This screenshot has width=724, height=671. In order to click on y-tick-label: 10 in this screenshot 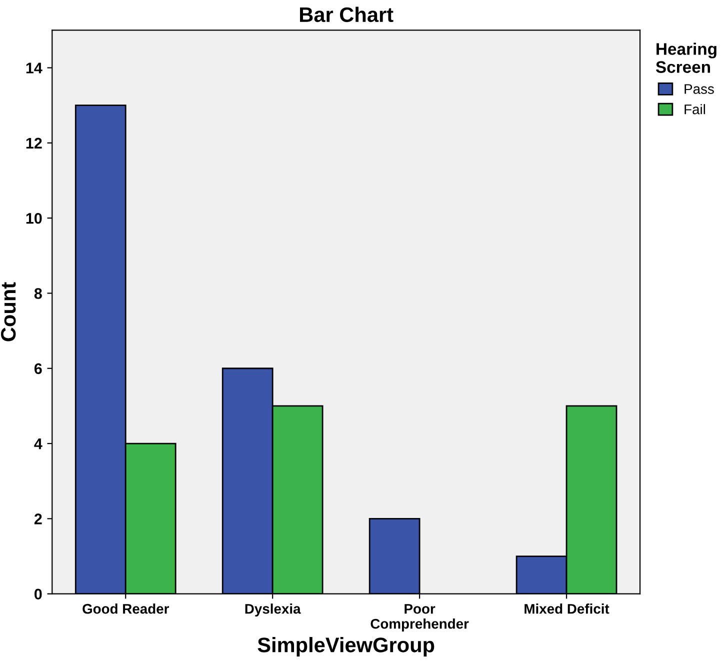, I will do `click(34, 218)`.